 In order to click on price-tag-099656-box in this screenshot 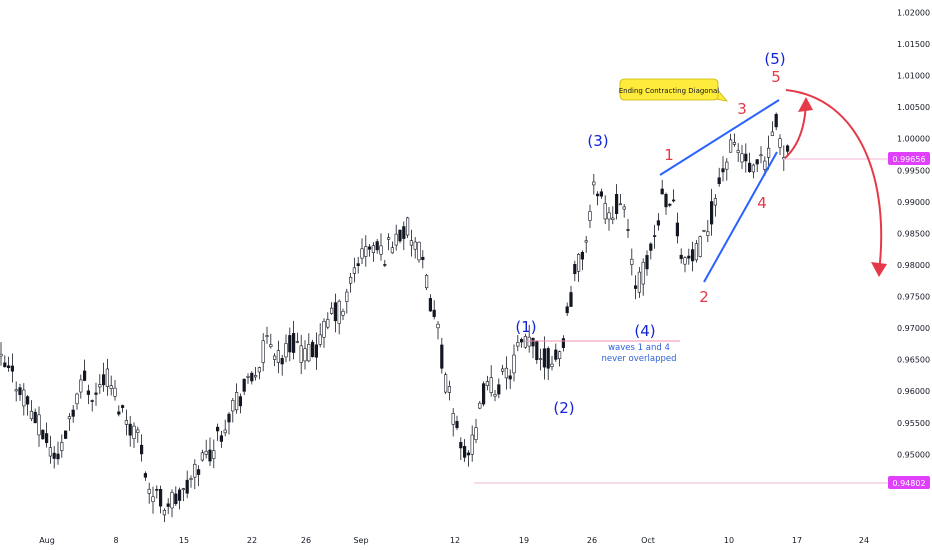, I will do `click(909, 158)`.